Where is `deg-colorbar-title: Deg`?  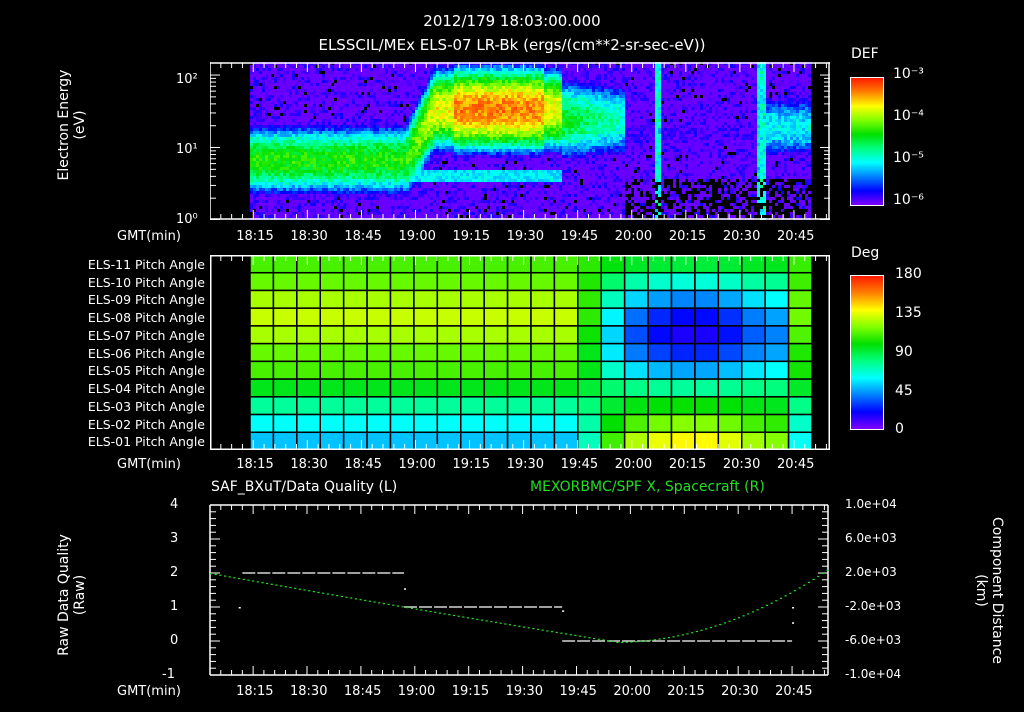
deg-colorbar-title: Deg is located at coordinates (865, 253).